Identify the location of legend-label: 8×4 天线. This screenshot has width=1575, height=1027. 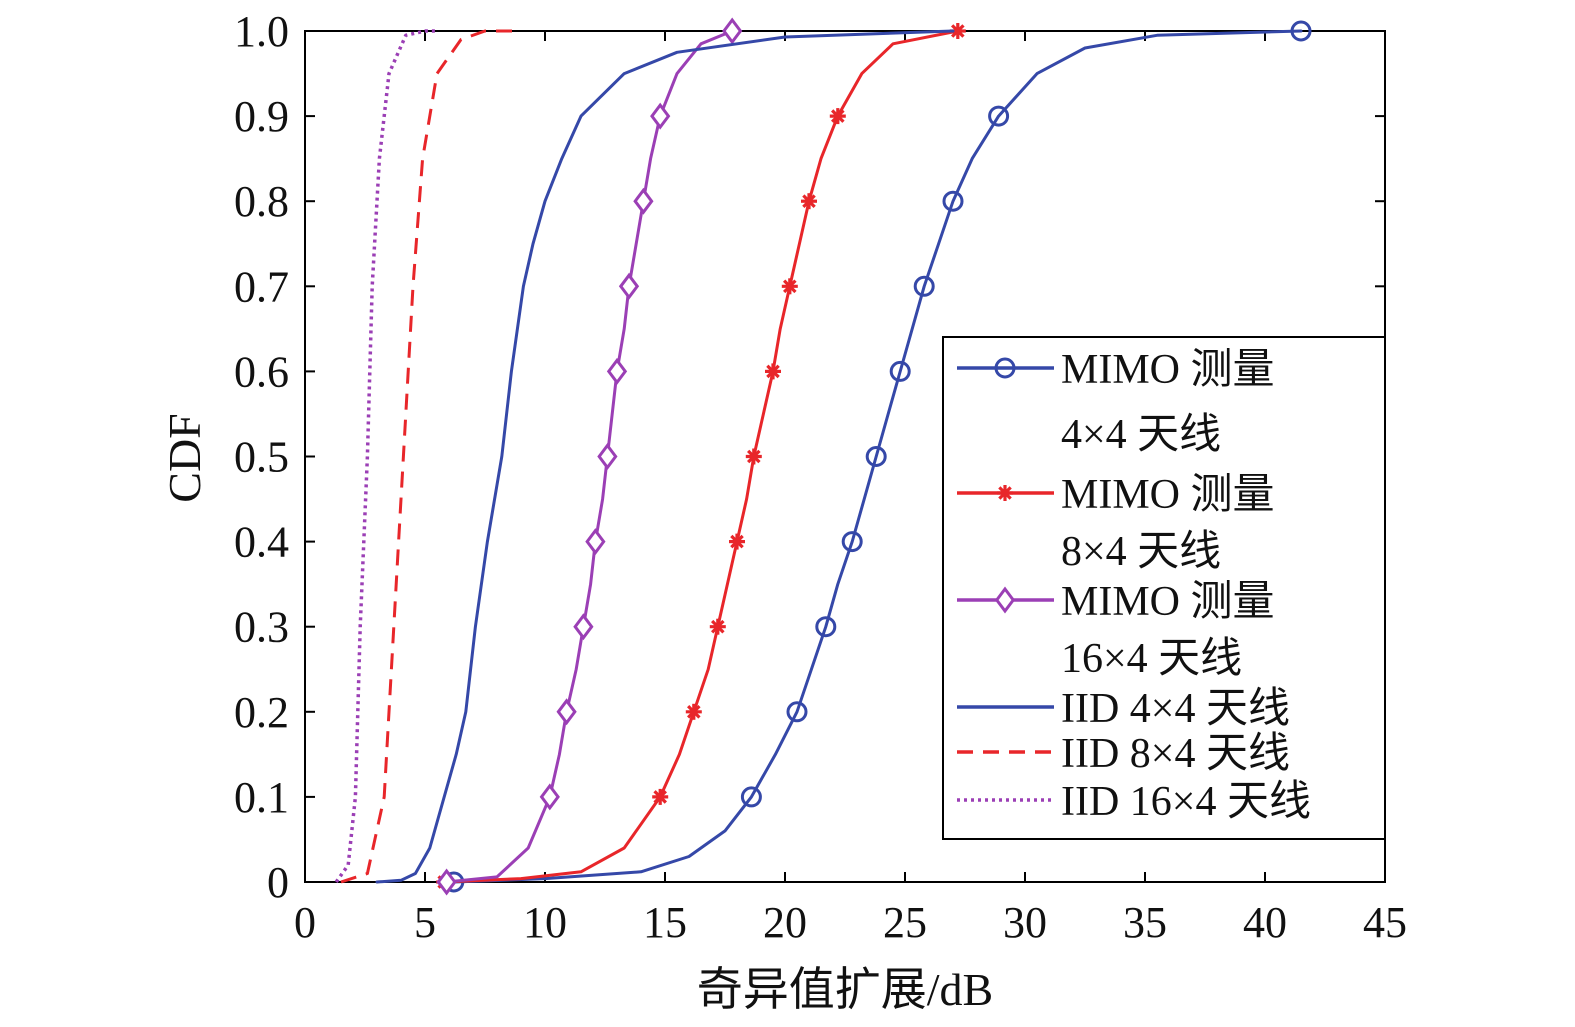
(1141, 552).